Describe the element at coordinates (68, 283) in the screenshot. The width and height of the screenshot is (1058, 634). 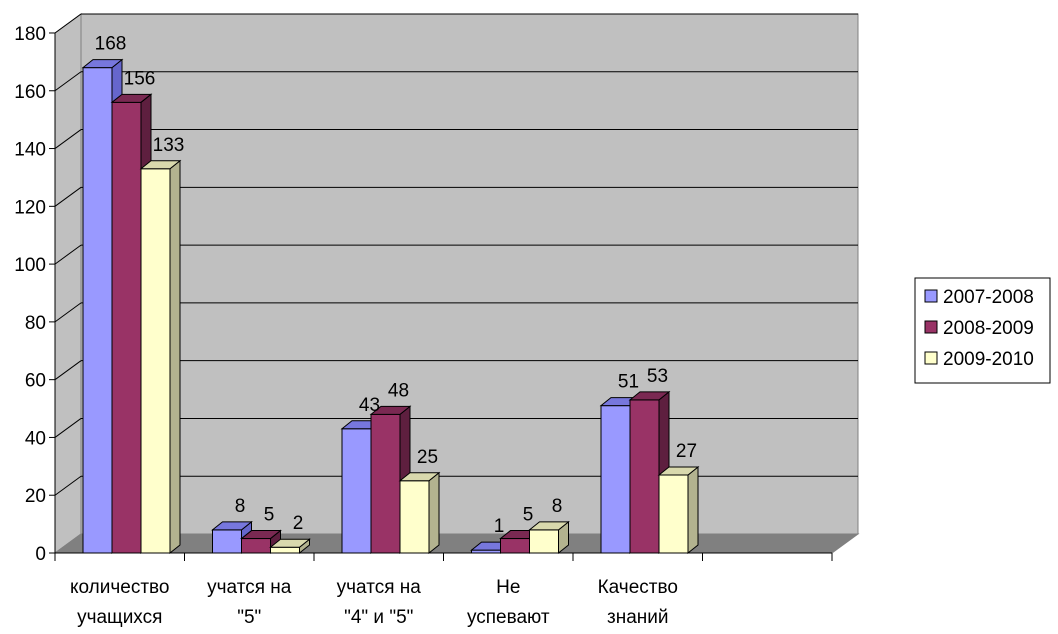
I see `side-wall` at that location.